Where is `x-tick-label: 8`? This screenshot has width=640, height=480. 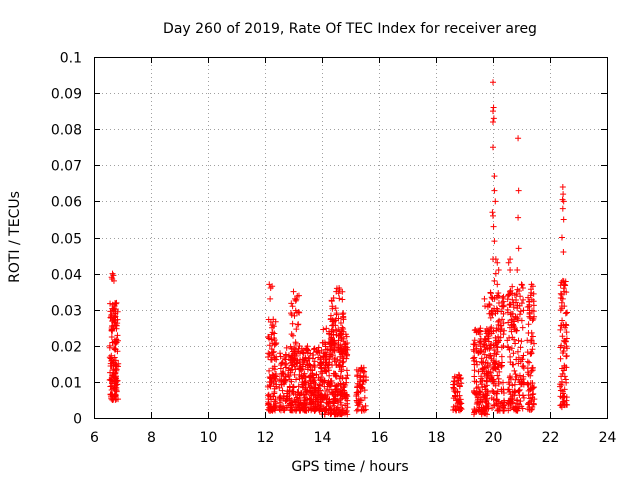 x-tick-label: 8 is located at coordinates (151, 438).